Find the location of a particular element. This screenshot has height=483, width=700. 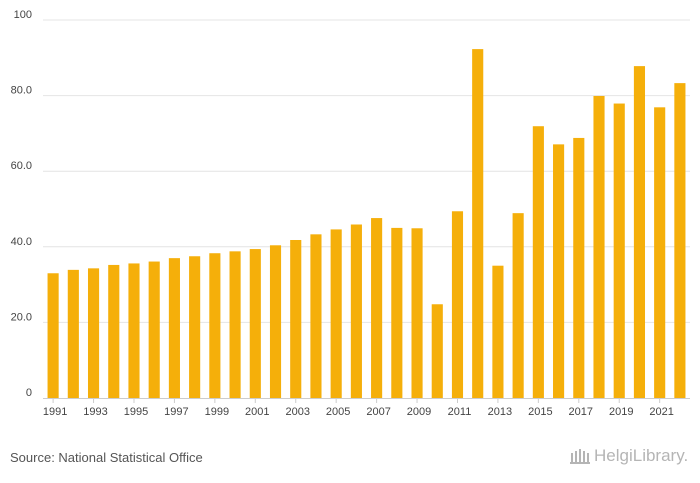

bar-2019 is located at coordinates (619, 251).